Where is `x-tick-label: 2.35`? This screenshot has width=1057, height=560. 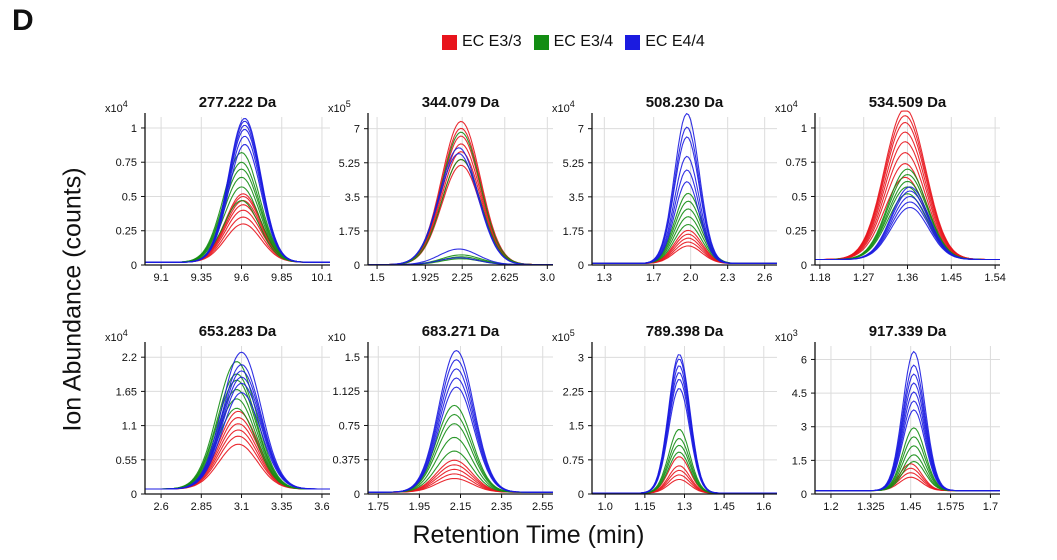
x-tick-label: 2.35 is located at coordinates (501, 507).